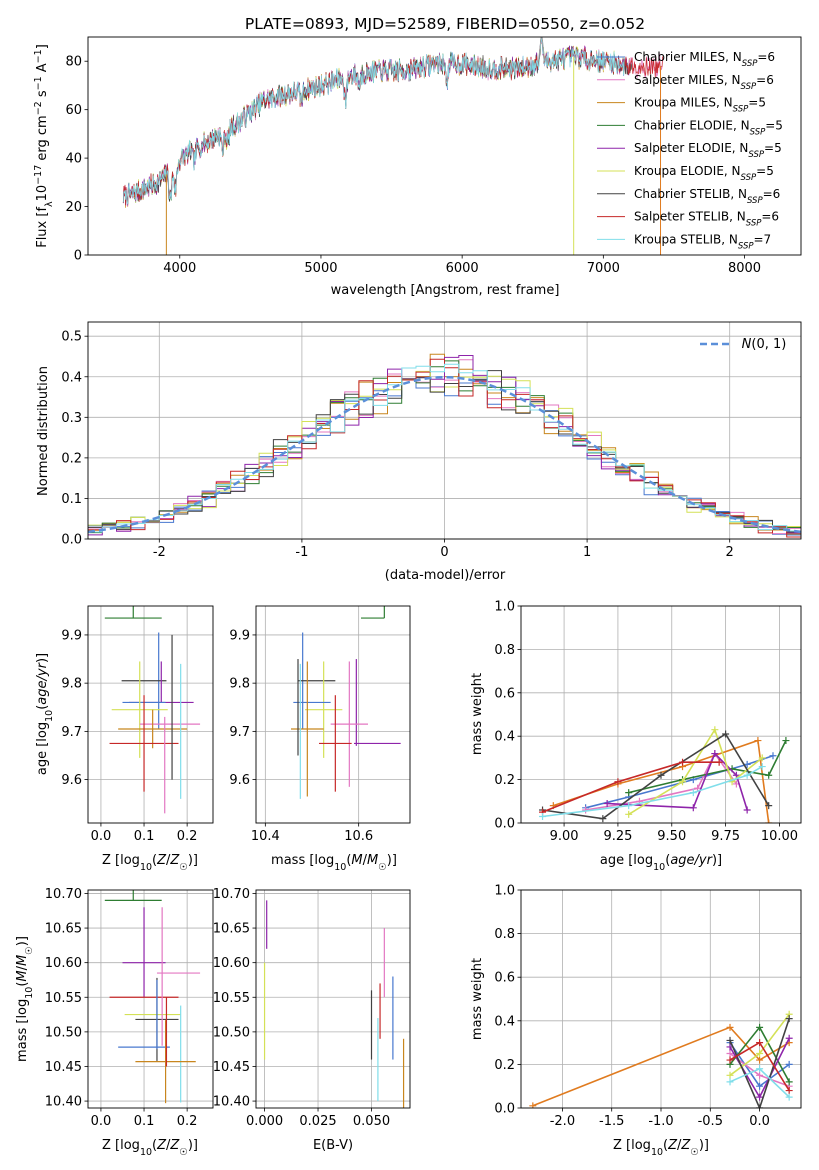 This screenshot has width=819, height=1170. I want to click on legend-entry: Chabrier ELODIE, NSSP=5, so click(708, 127).